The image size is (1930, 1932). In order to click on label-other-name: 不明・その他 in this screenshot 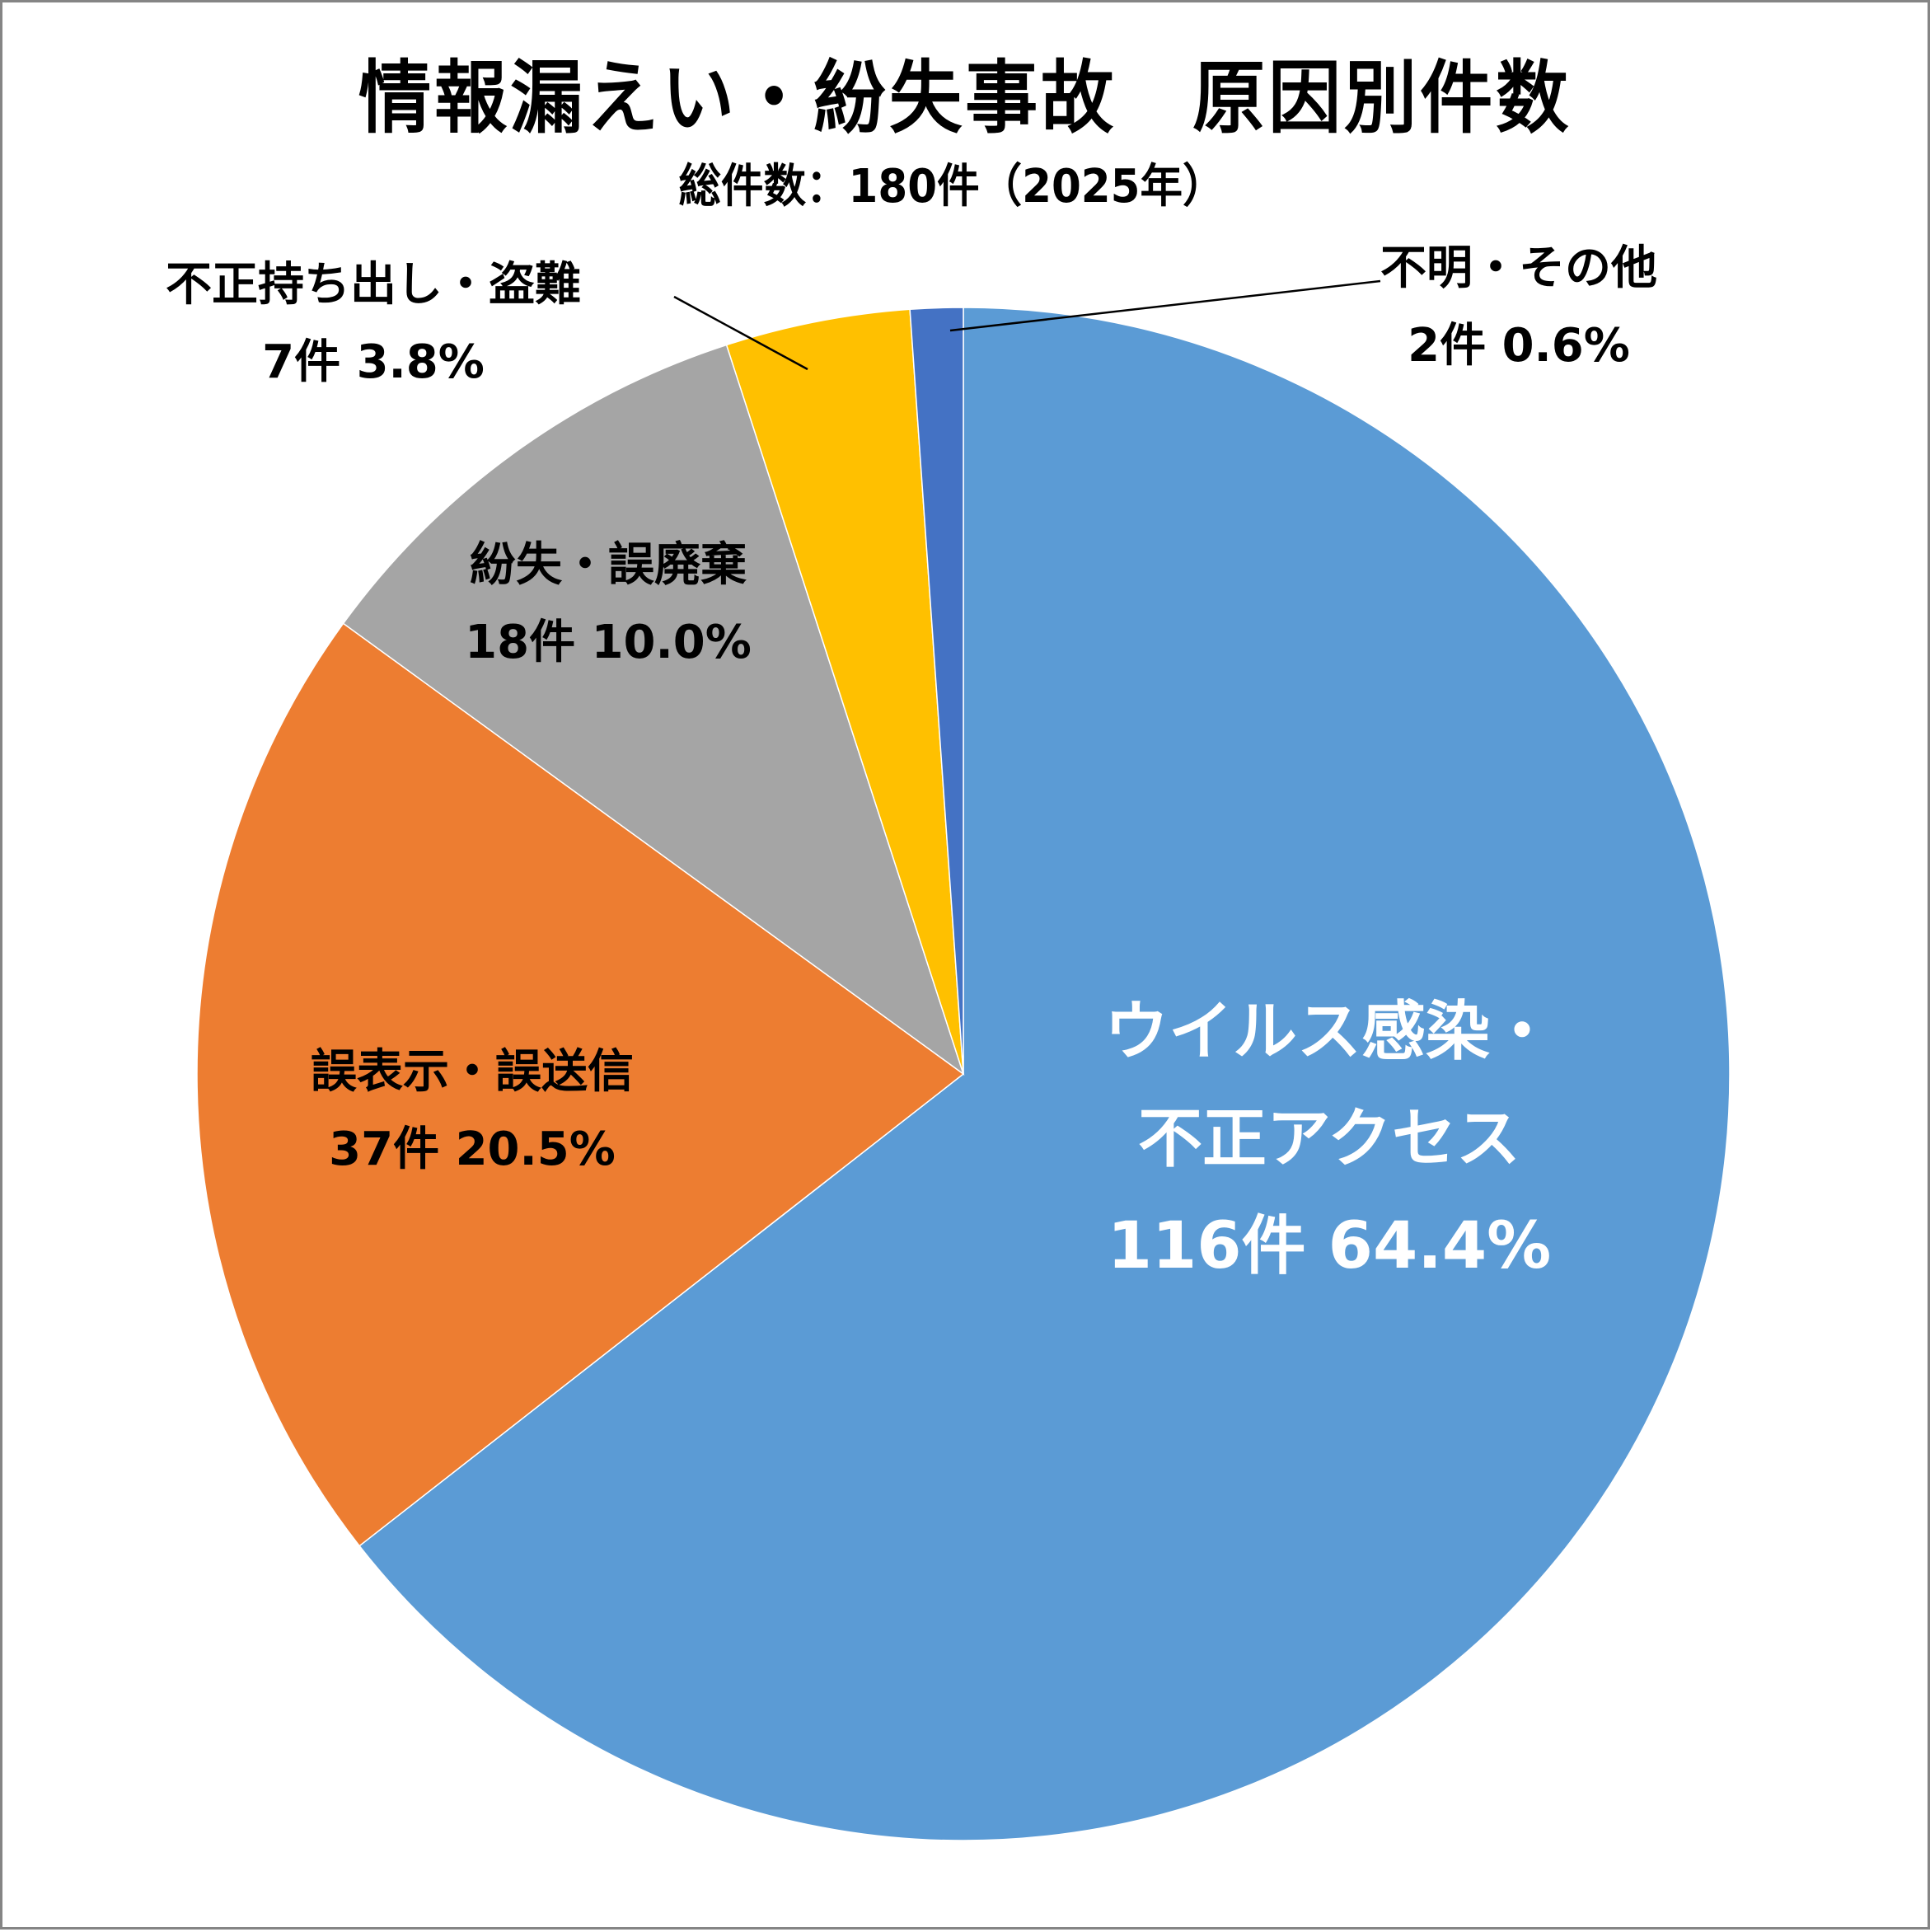, I will do `click(1518, 268)`.